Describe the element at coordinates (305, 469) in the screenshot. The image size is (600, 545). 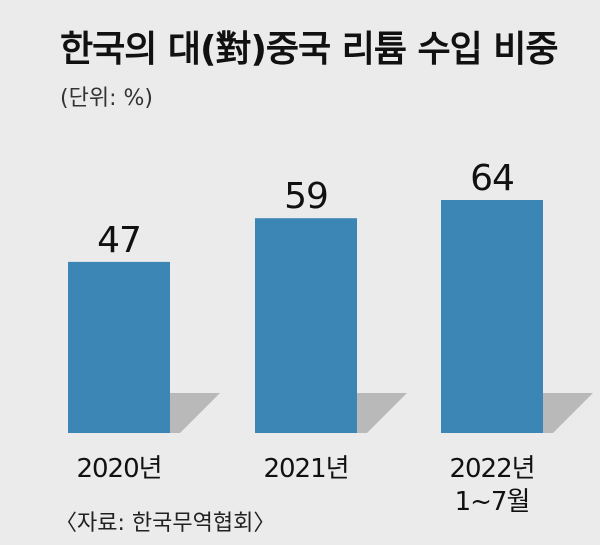
I see `category-label: 2021년` at that location.